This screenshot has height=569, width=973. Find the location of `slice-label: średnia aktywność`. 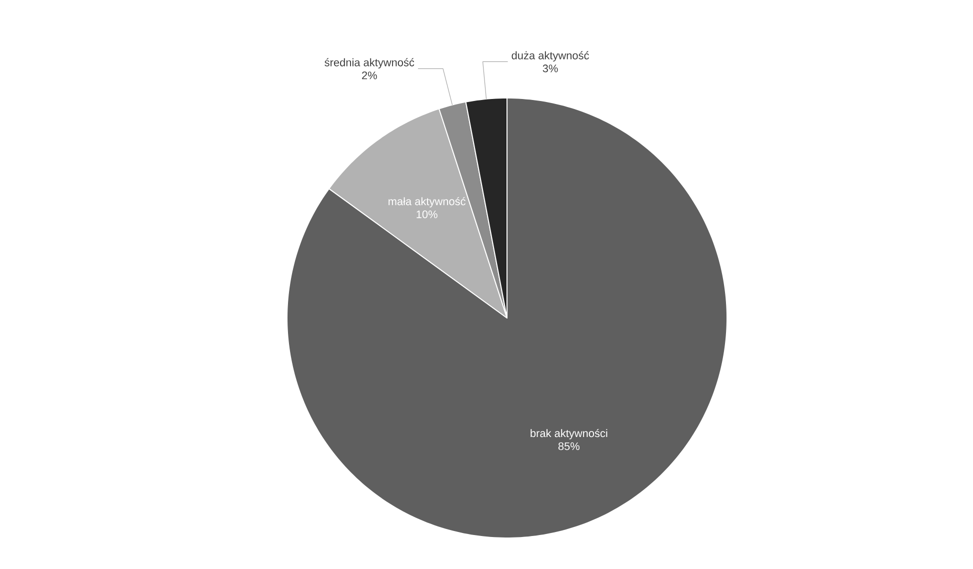

slice-label: średnia aktywność is located at coordinates (369, 63).